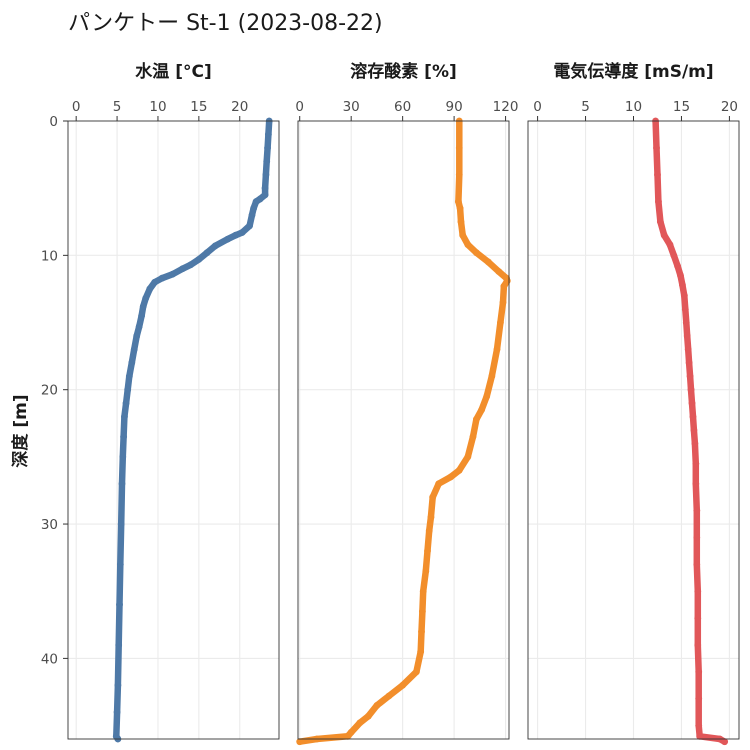 The height and width of the screenshot is (750, 750). What do you see at coordinates (403, 71) in the screenshot?
I see `panel-title-do: 溶存酸素 [%]` at bounding box center [403, 71].